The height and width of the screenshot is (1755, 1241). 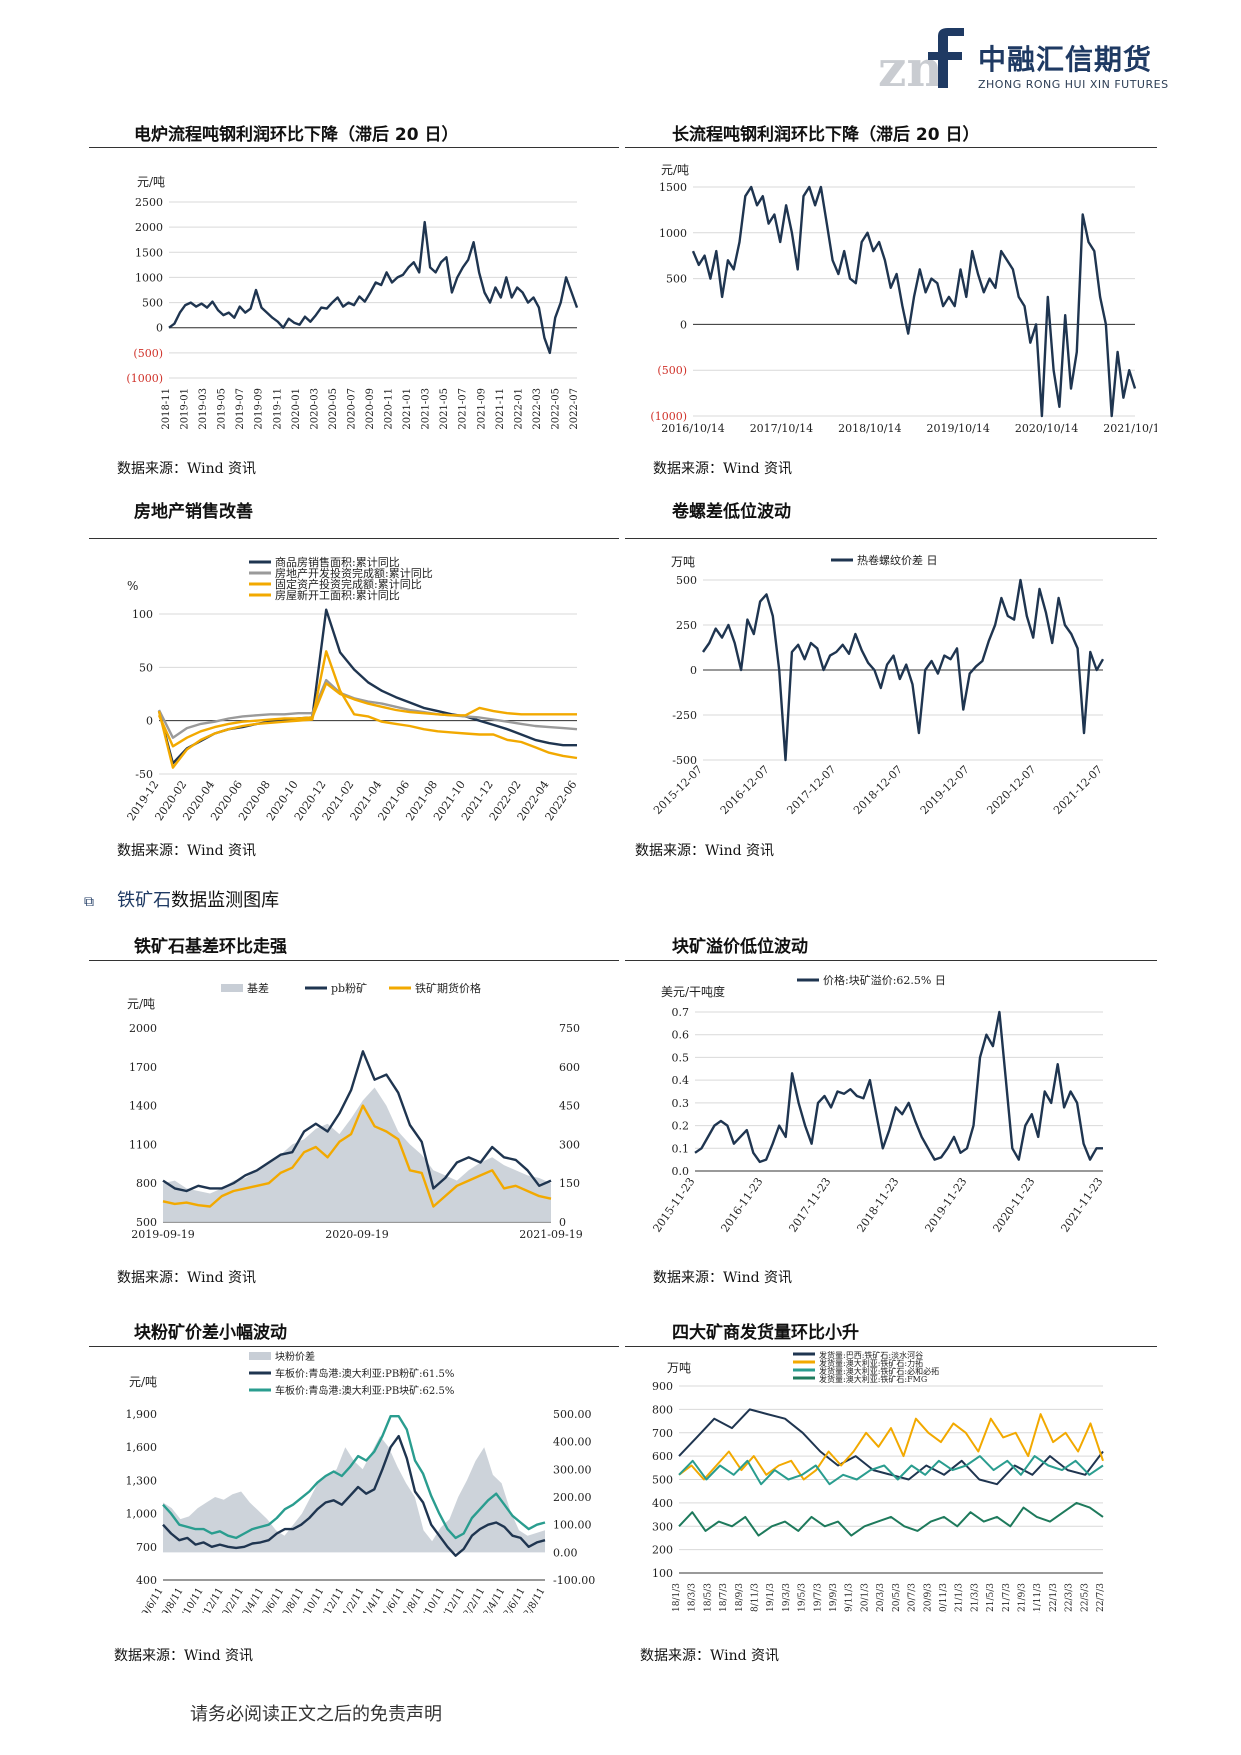 I want to click on x-tick-label: 21/1/3, so click(x=960, y=1597).